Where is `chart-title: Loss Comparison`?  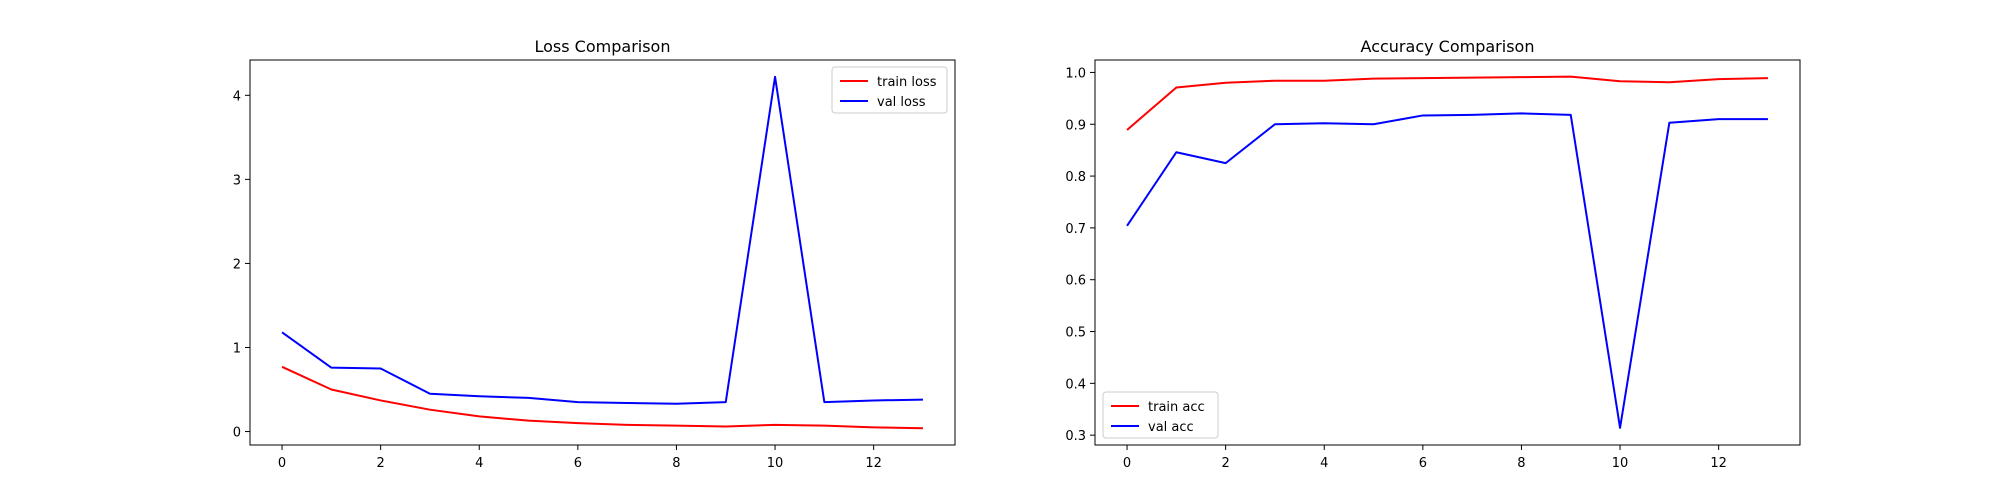 chart-title: Loss Comparison is located at coordinates (603, 46).